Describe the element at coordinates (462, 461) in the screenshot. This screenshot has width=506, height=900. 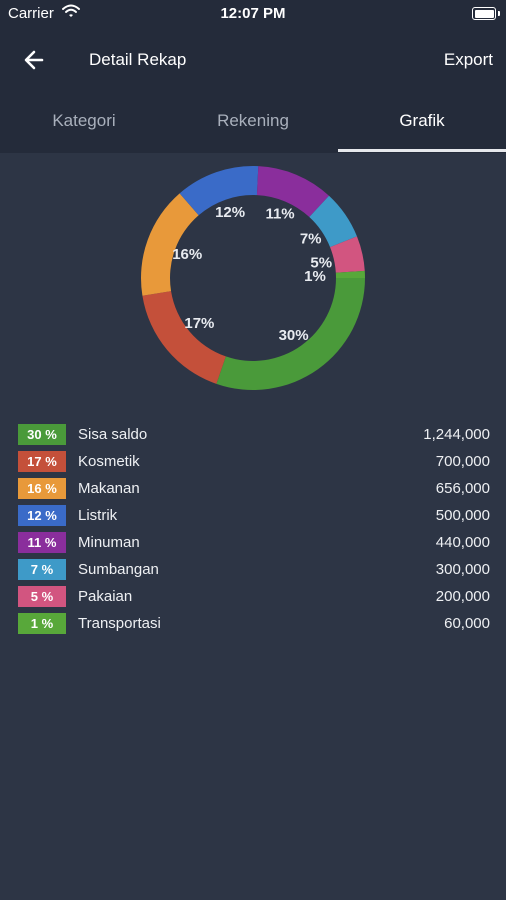
I see `legend-amount: 700,000` at that location.